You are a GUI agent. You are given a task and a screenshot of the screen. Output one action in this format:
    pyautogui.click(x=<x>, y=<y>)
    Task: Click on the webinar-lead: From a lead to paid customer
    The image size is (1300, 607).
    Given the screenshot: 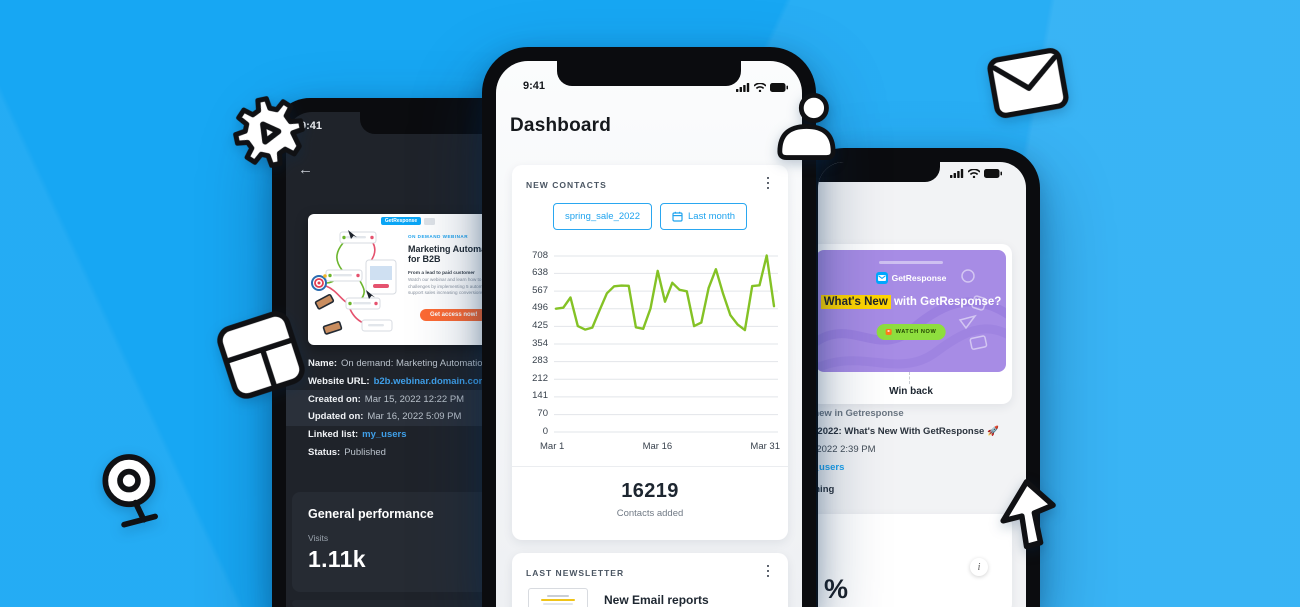 What is the action you would take?
    pyautogui.click(x=441, y=273)
    